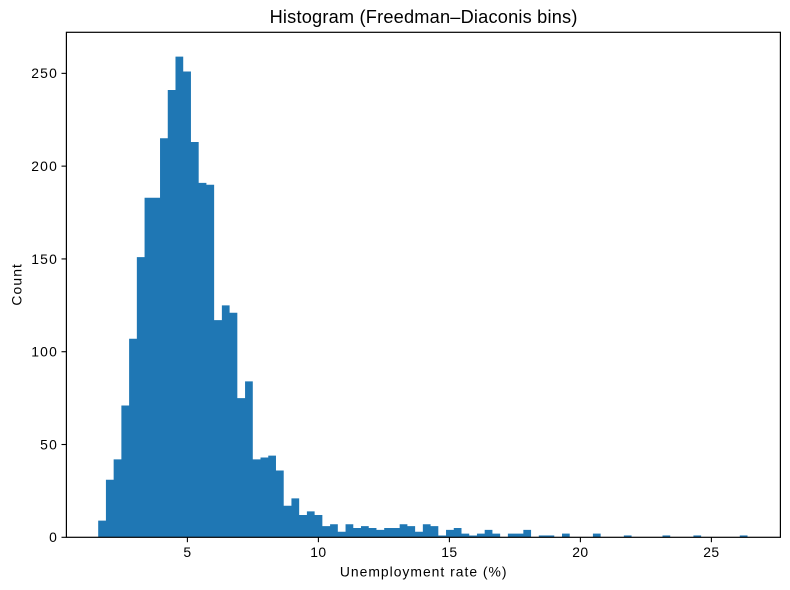 This screenshot has height=590, width=790. What do you see at coordinates (711, 552) in the screenshot?
I see `svg-text: 25` at bounding box center [711, 552].